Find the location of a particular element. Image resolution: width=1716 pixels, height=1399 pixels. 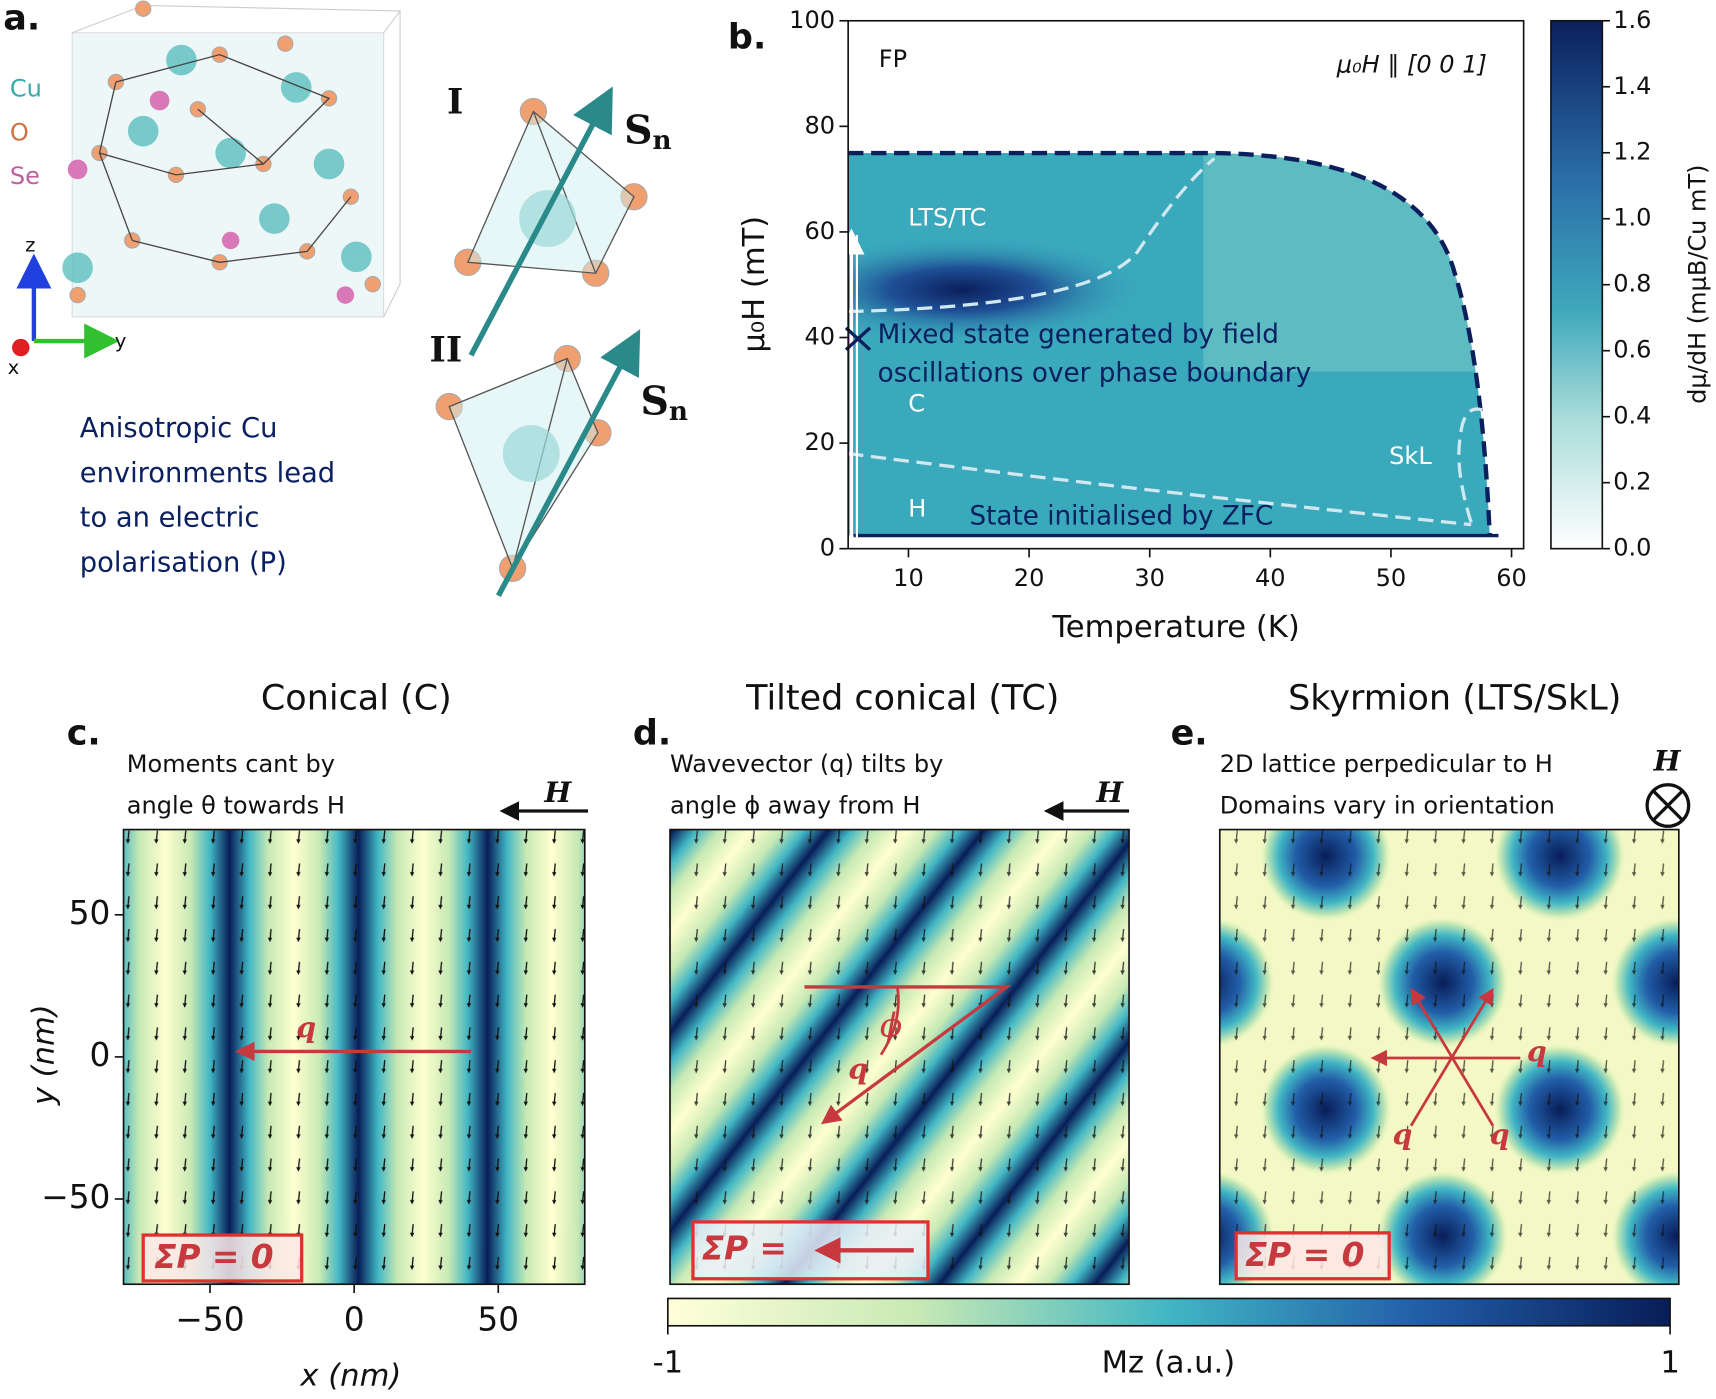

y-tick-label: 100 is located at coordinates (812, 20).